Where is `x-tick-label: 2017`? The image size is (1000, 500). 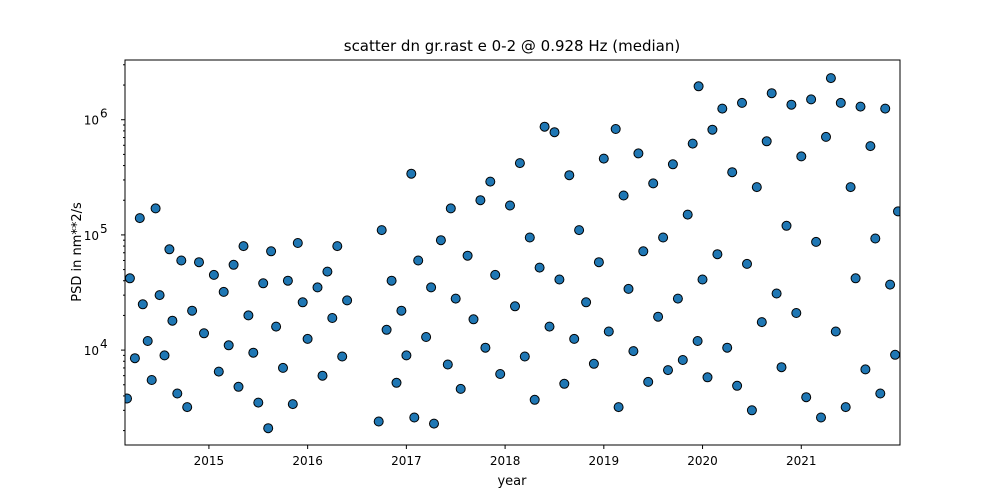
x-tick-label: 2017 is located at coordinates (406, 461).